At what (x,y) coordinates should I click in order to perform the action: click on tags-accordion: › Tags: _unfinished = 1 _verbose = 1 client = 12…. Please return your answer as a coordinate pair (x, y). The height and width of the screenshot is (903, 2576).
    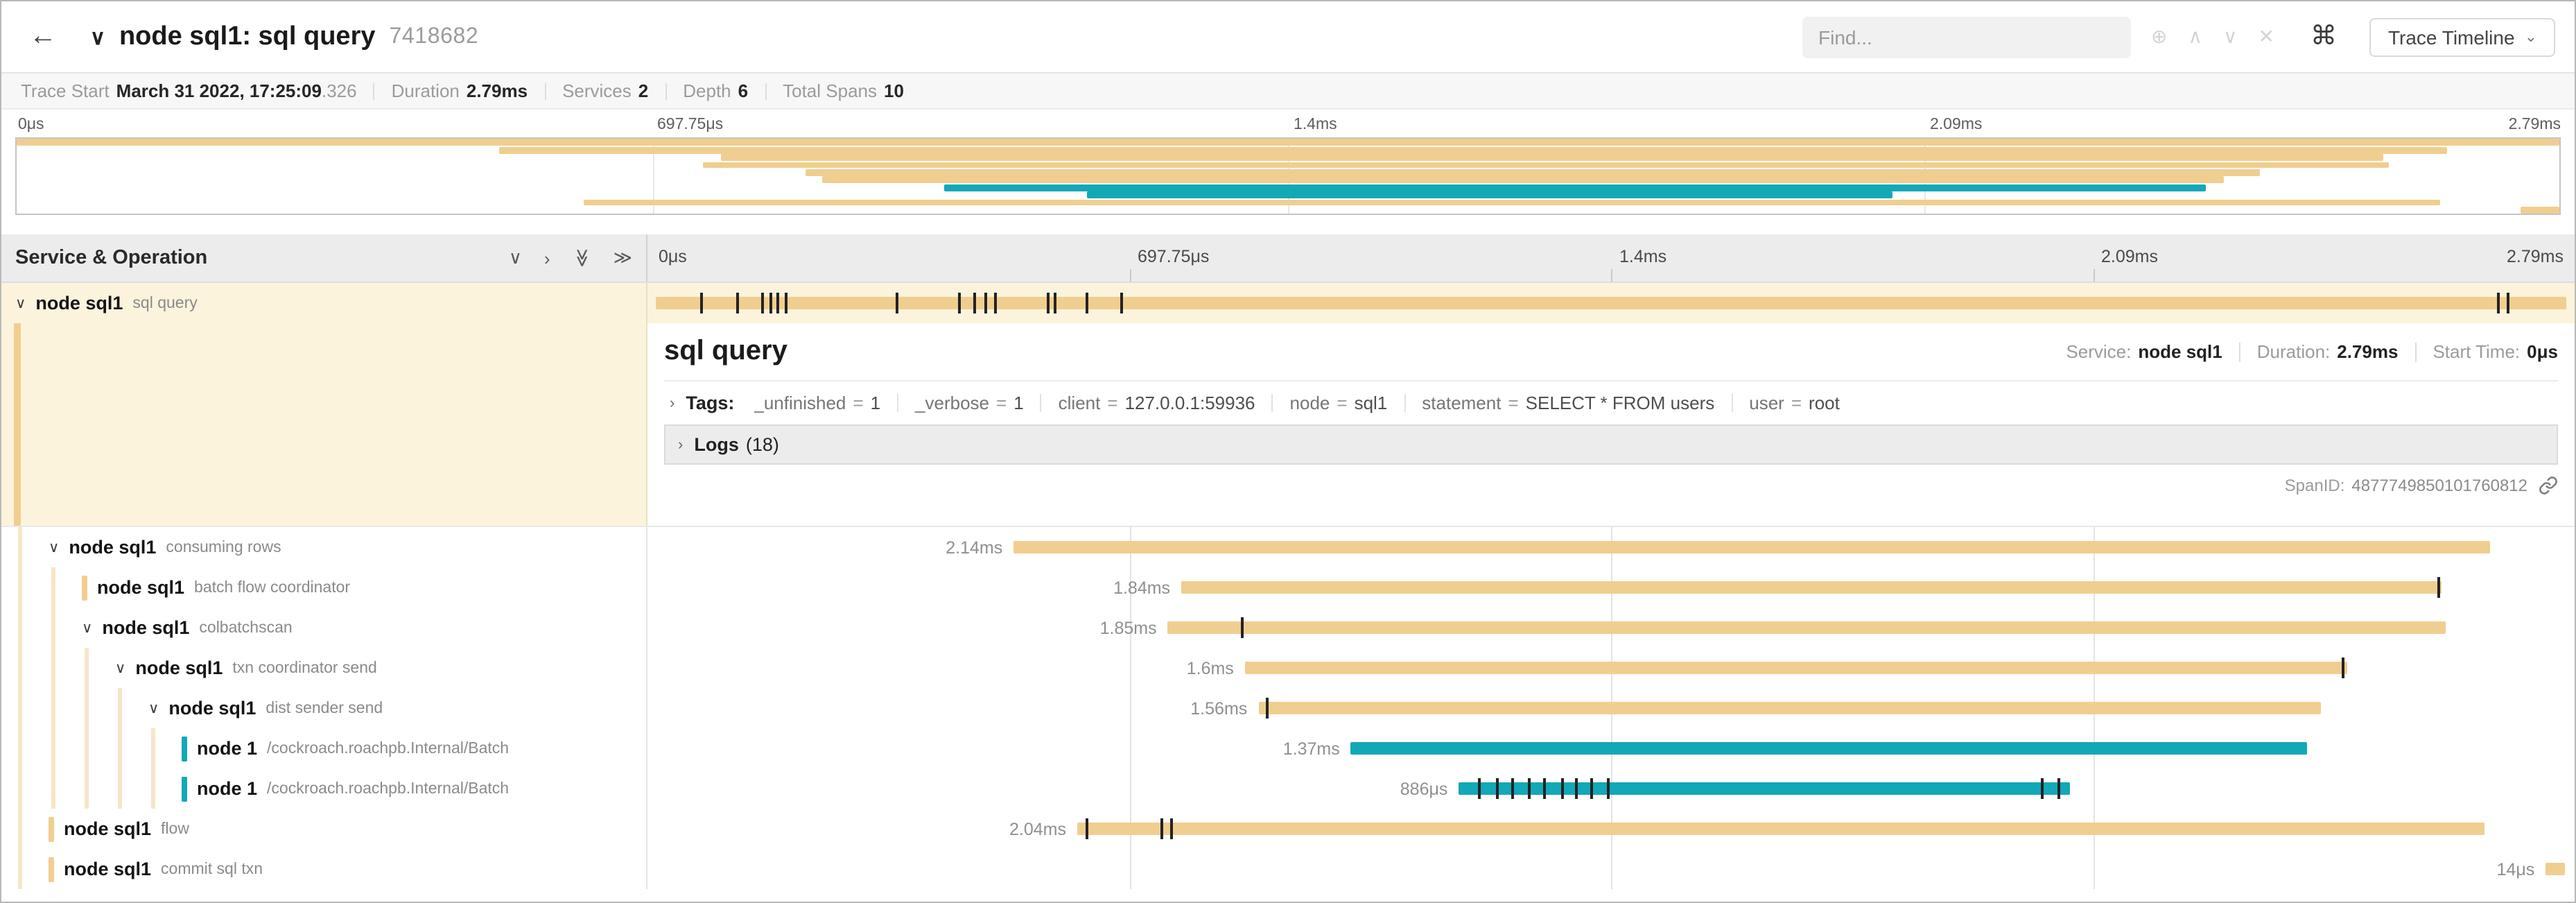
    Looking at the image, I should click on (1611, 402).